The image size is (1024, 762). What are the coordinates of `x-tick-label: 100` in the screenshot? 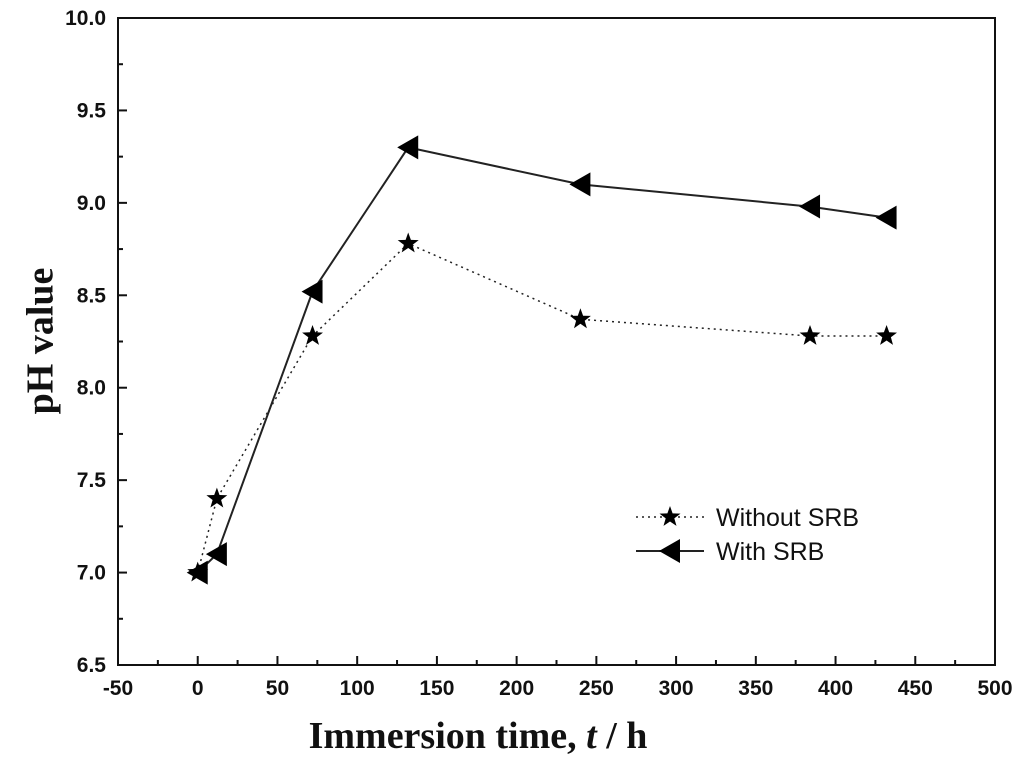 It's located at (357, 688).